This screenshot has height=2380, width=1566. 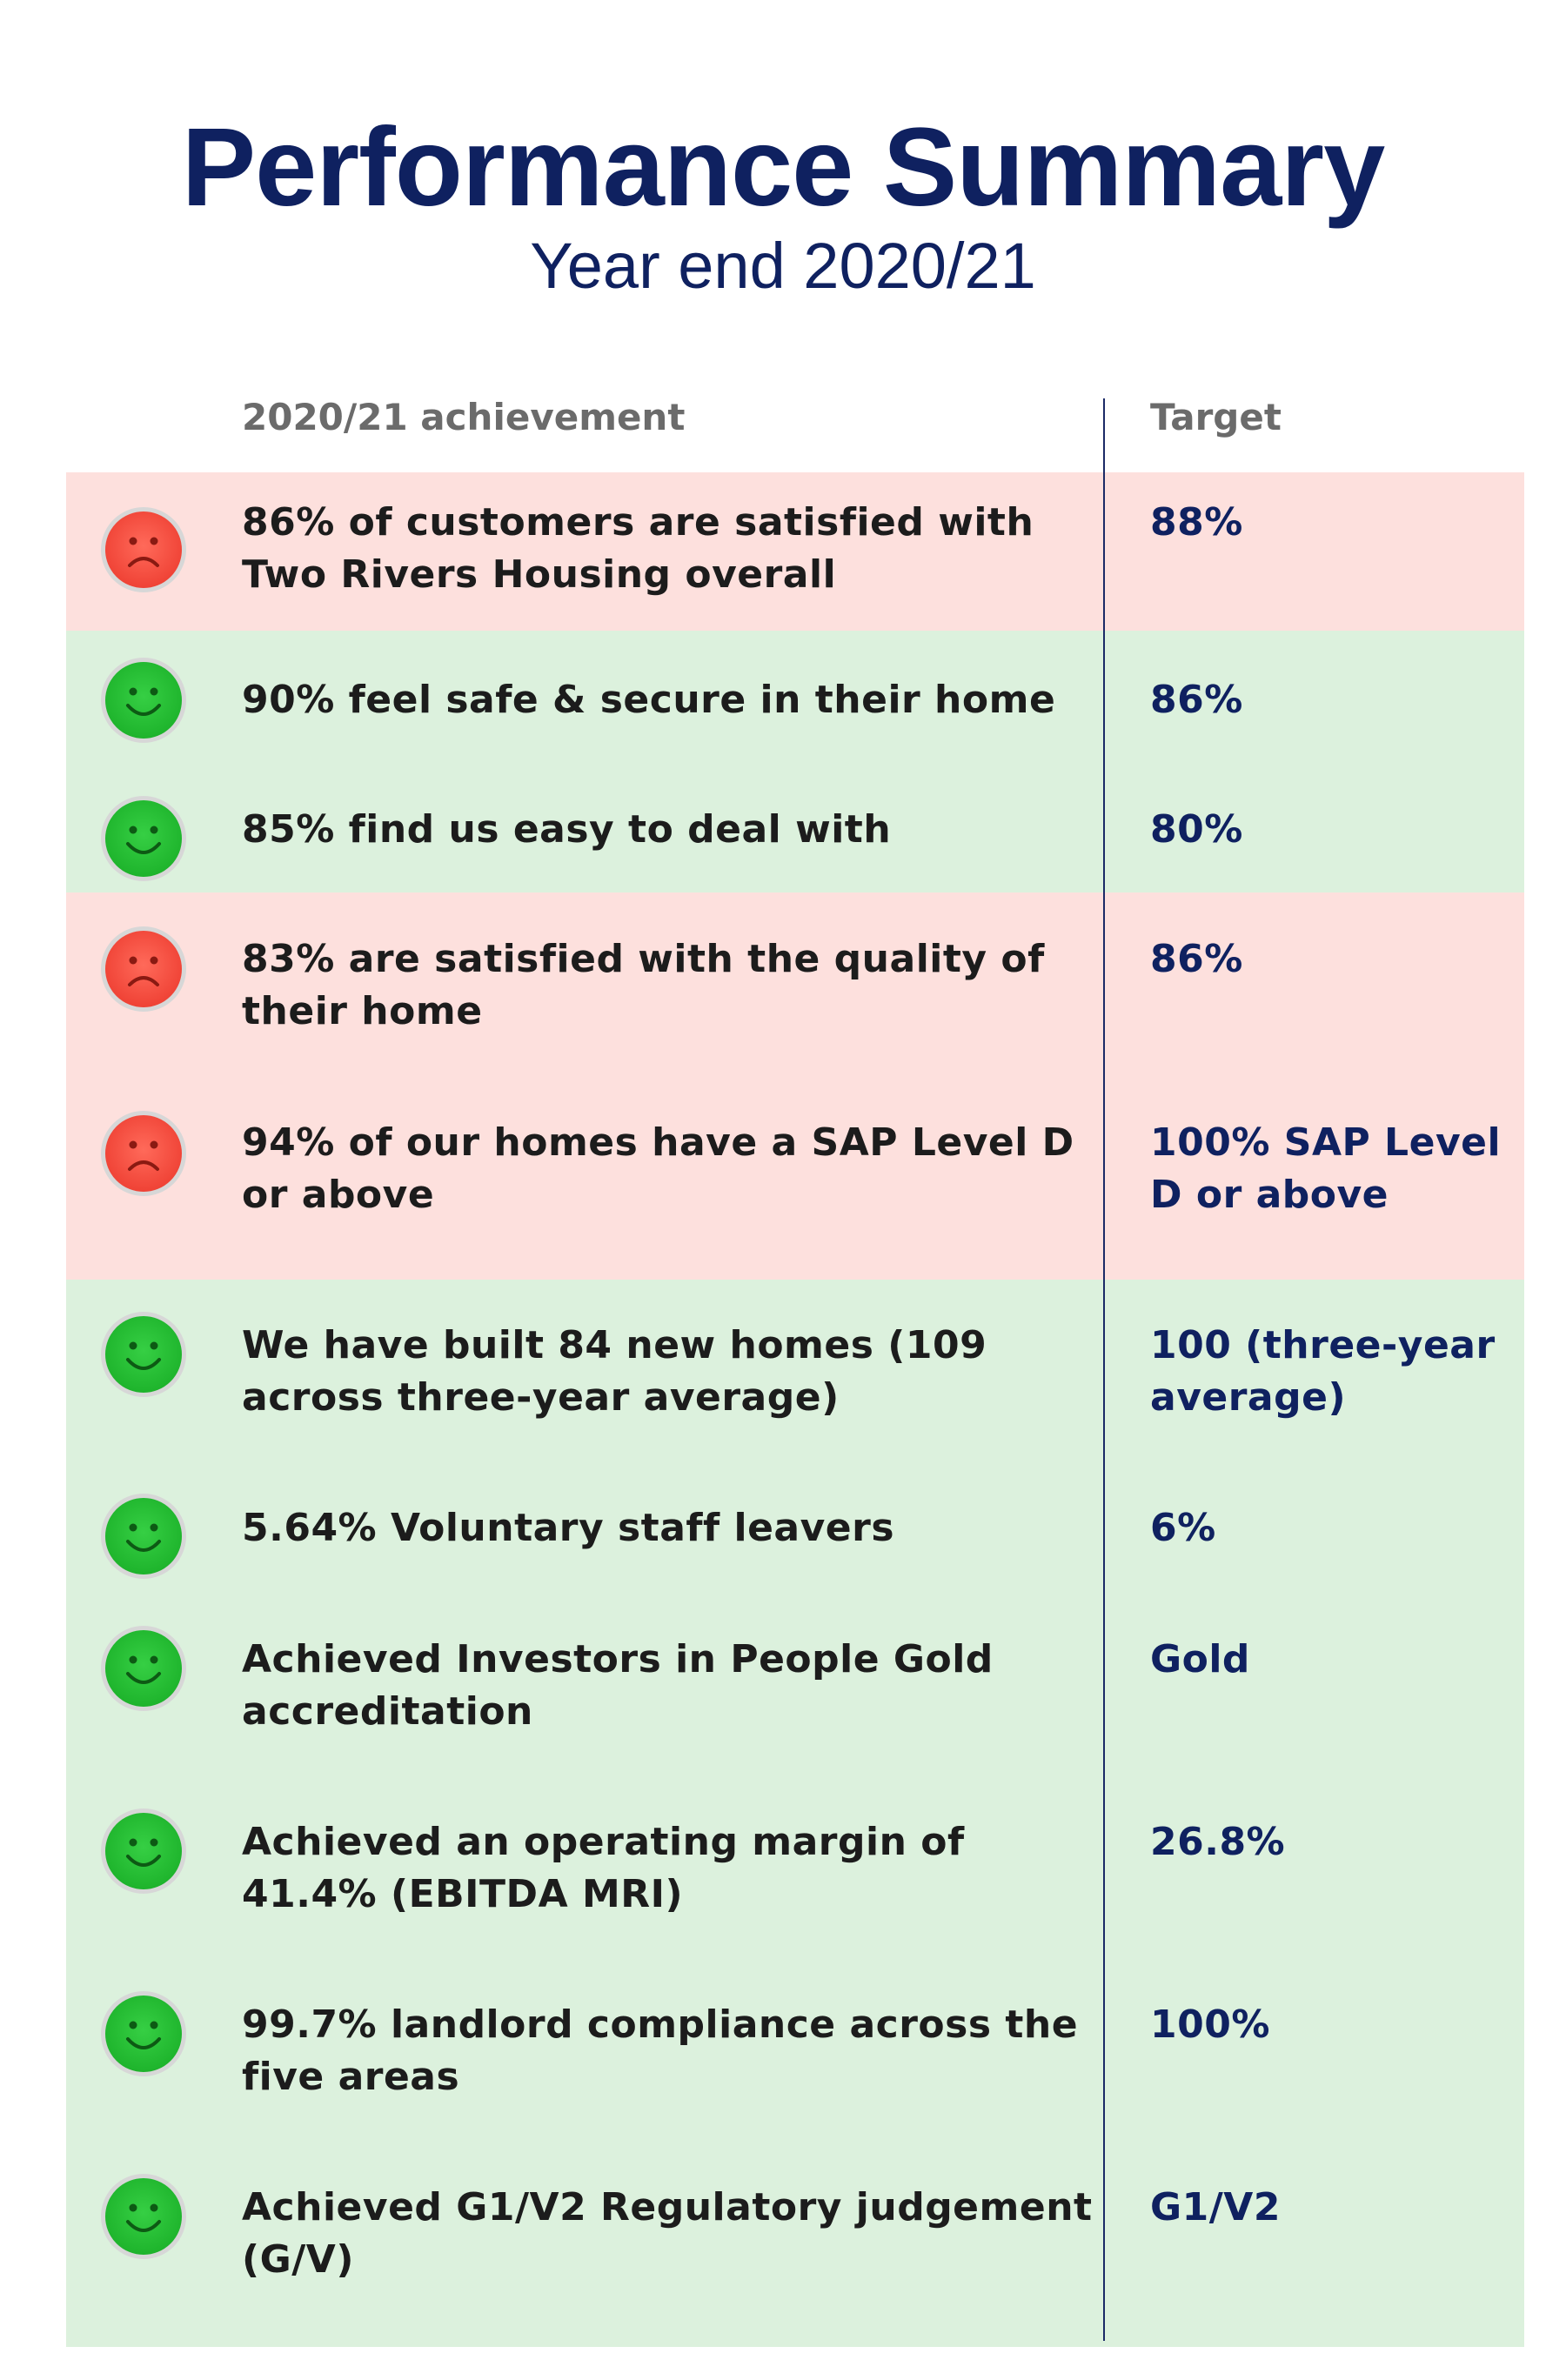 What do you see at coordinates (1215, 2207) in the screenshot?
I see `target-value: G1/V2` at bounding box center [1215, 2207].